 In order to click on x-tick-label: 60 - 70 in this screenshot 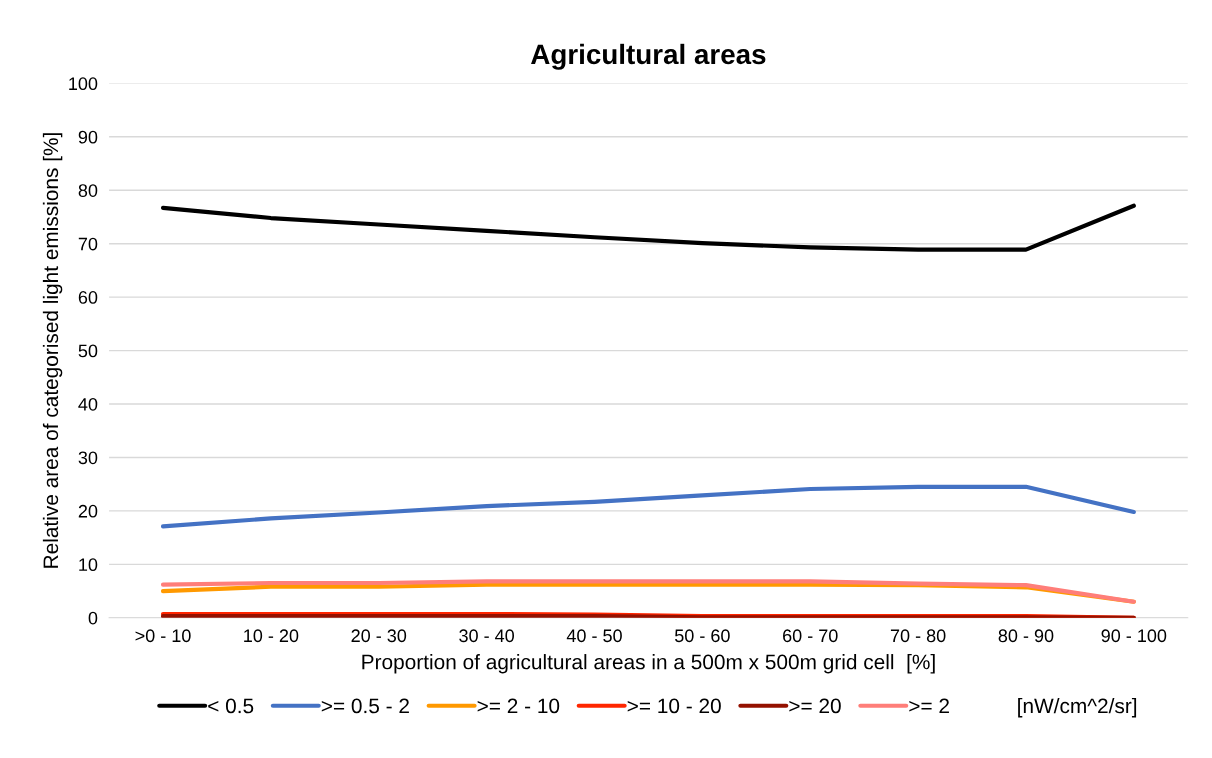, I will do `click(810, 636)`.